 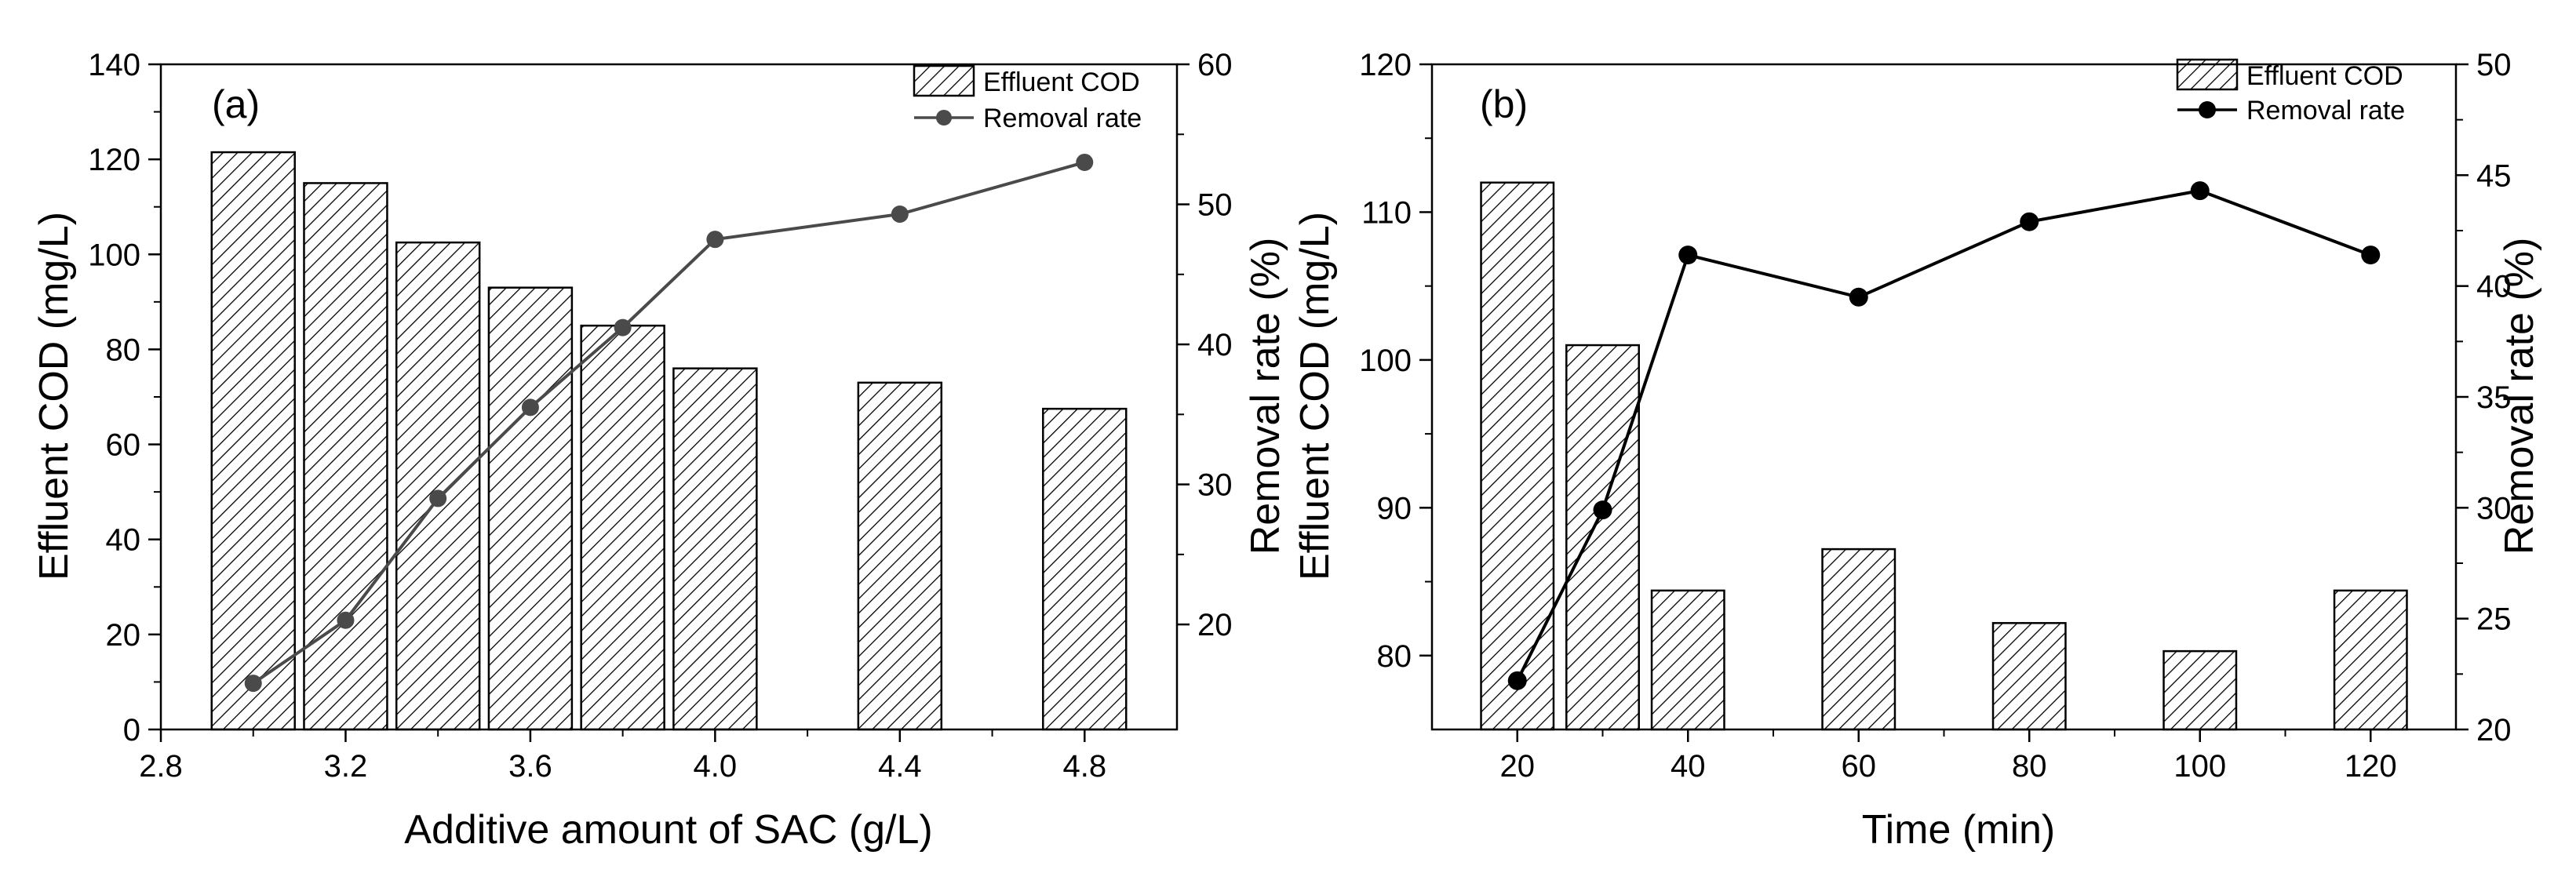 What do you see at coordinates (1504, 104) in the screenshot?
I see `panel-label: (b)` at bounding box center [1504, 104].